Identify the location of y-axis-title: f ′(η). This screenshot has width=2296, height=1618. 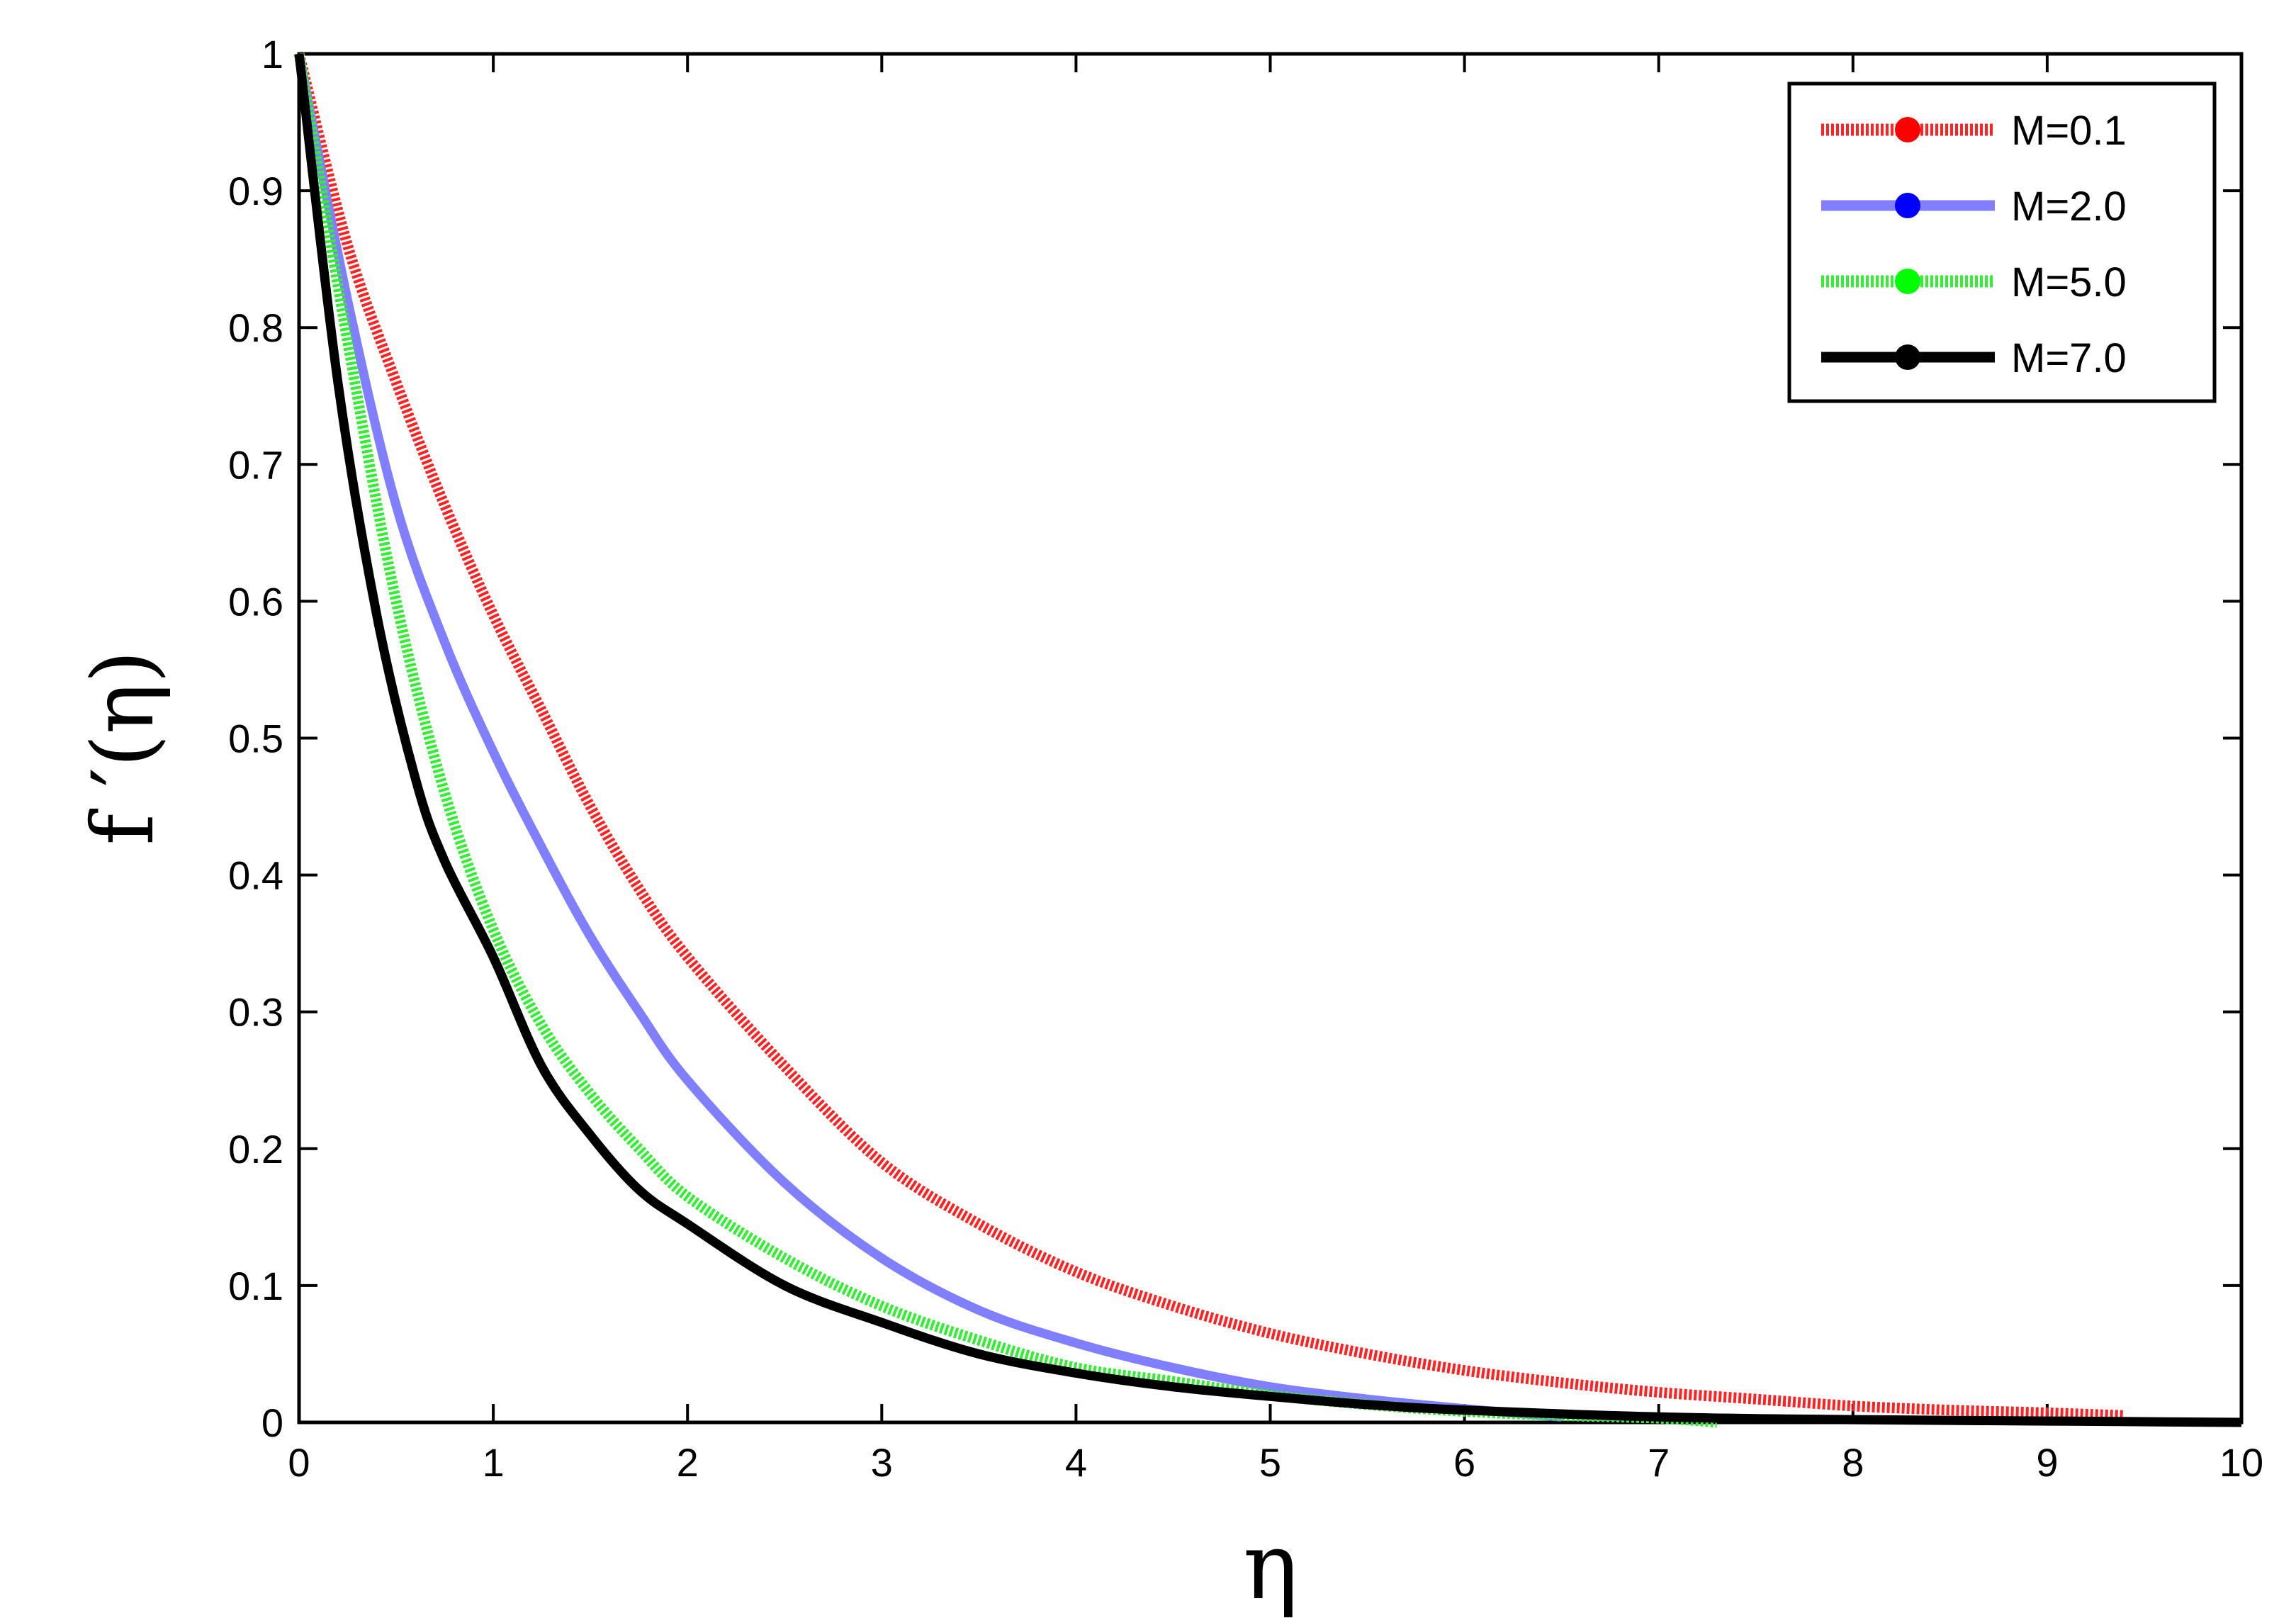
(123, 747).